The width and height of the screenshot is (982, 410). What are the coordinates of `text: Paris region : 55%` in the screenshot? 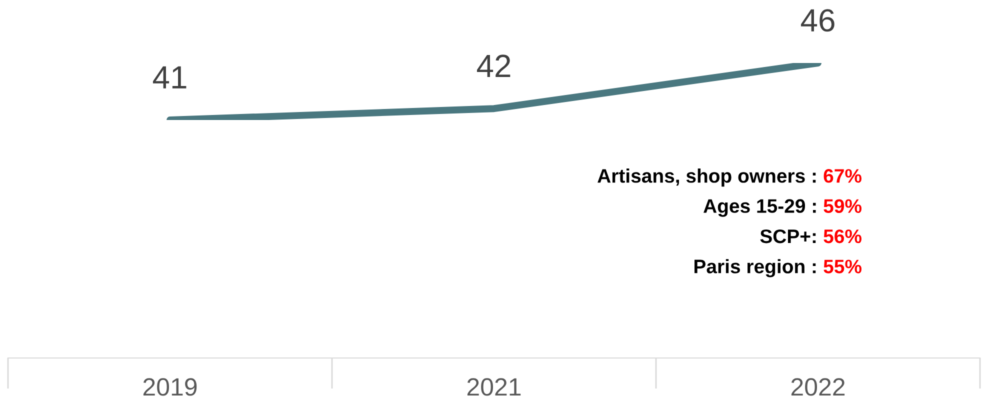 It's located at (778, 268).